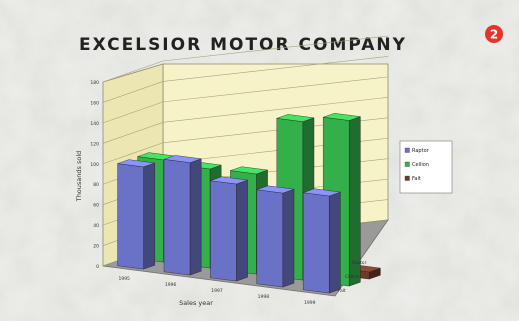 The image size is (519, 321). I want to click on bar-raptor-1996, so click(182, 215).